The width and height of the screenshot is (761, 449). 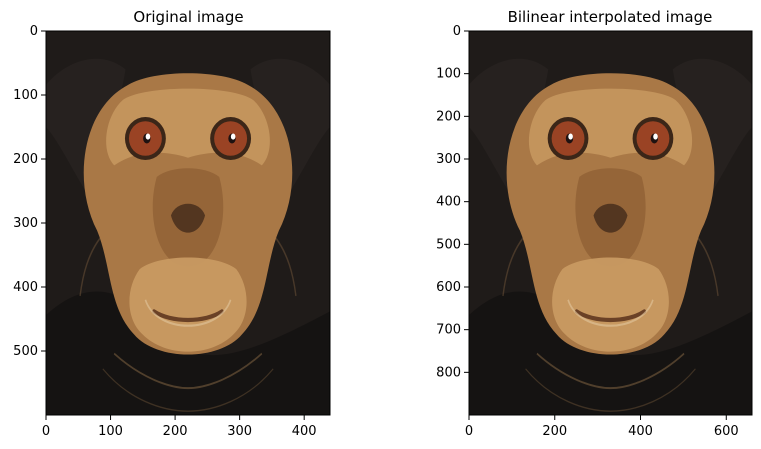 What do you see at coordinates (110, 431) in the screenshot?
I see `x-tick-label-original-100: 100` at bounding box center [110, 431].